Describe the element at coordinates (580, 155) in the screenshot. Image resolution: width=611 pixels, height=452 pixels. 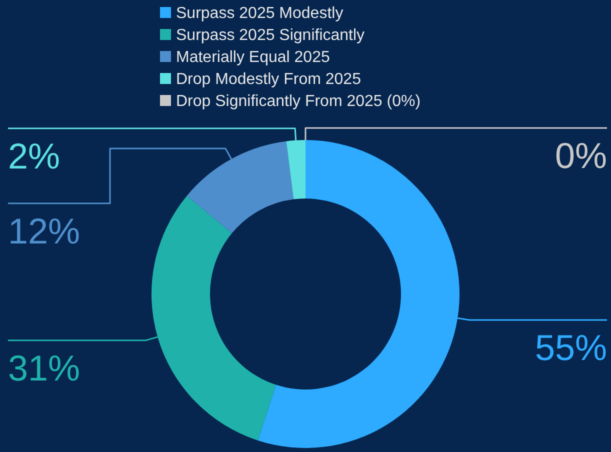
I see `text: 0%` at that location.